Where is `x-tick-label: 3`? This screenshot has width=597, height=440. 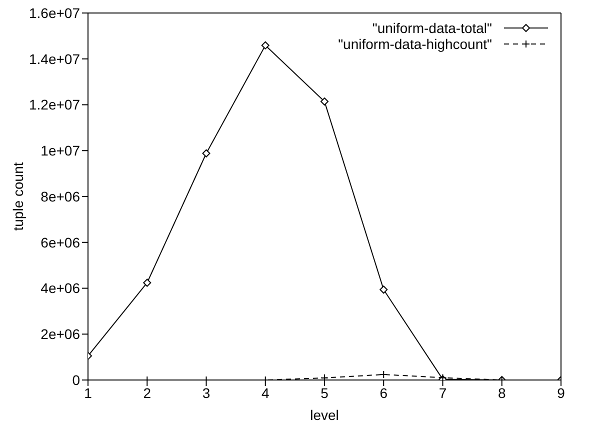
x-tick-label: 3 is located at coordinates (206, 392).